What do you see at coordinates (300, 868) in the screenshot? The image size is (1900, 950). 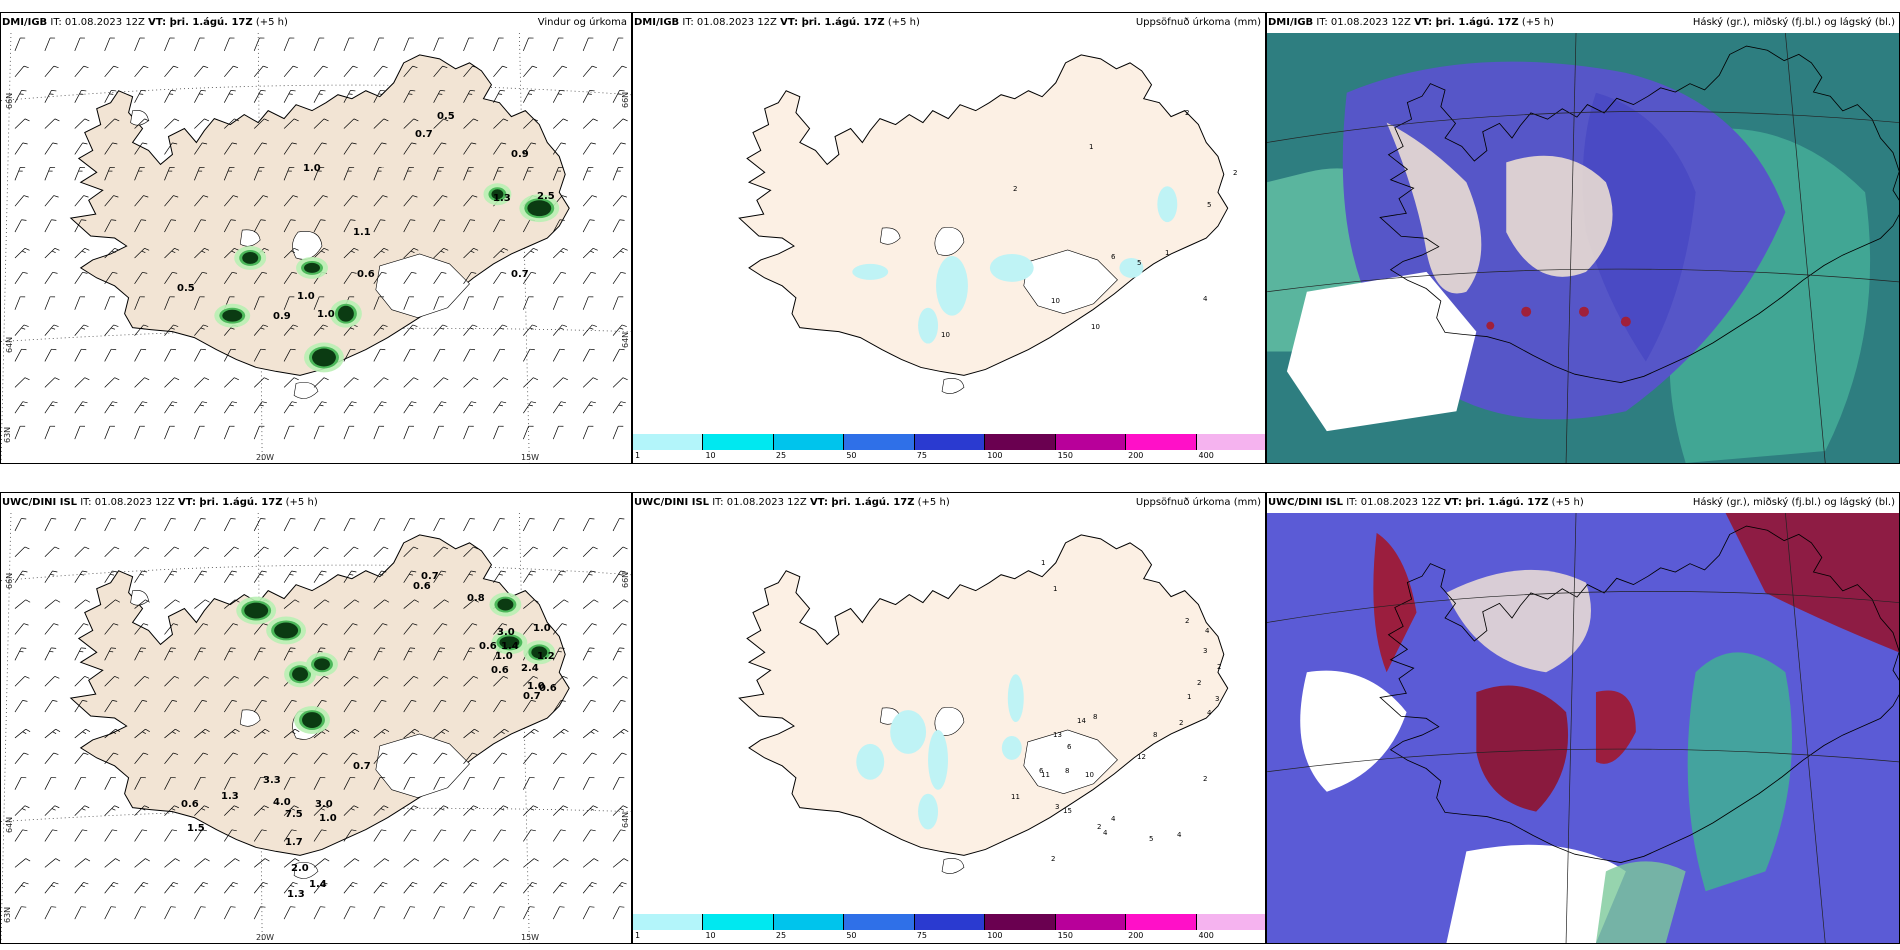 I see `precip-value-label: 2.0` at bounding box center [300, 868].